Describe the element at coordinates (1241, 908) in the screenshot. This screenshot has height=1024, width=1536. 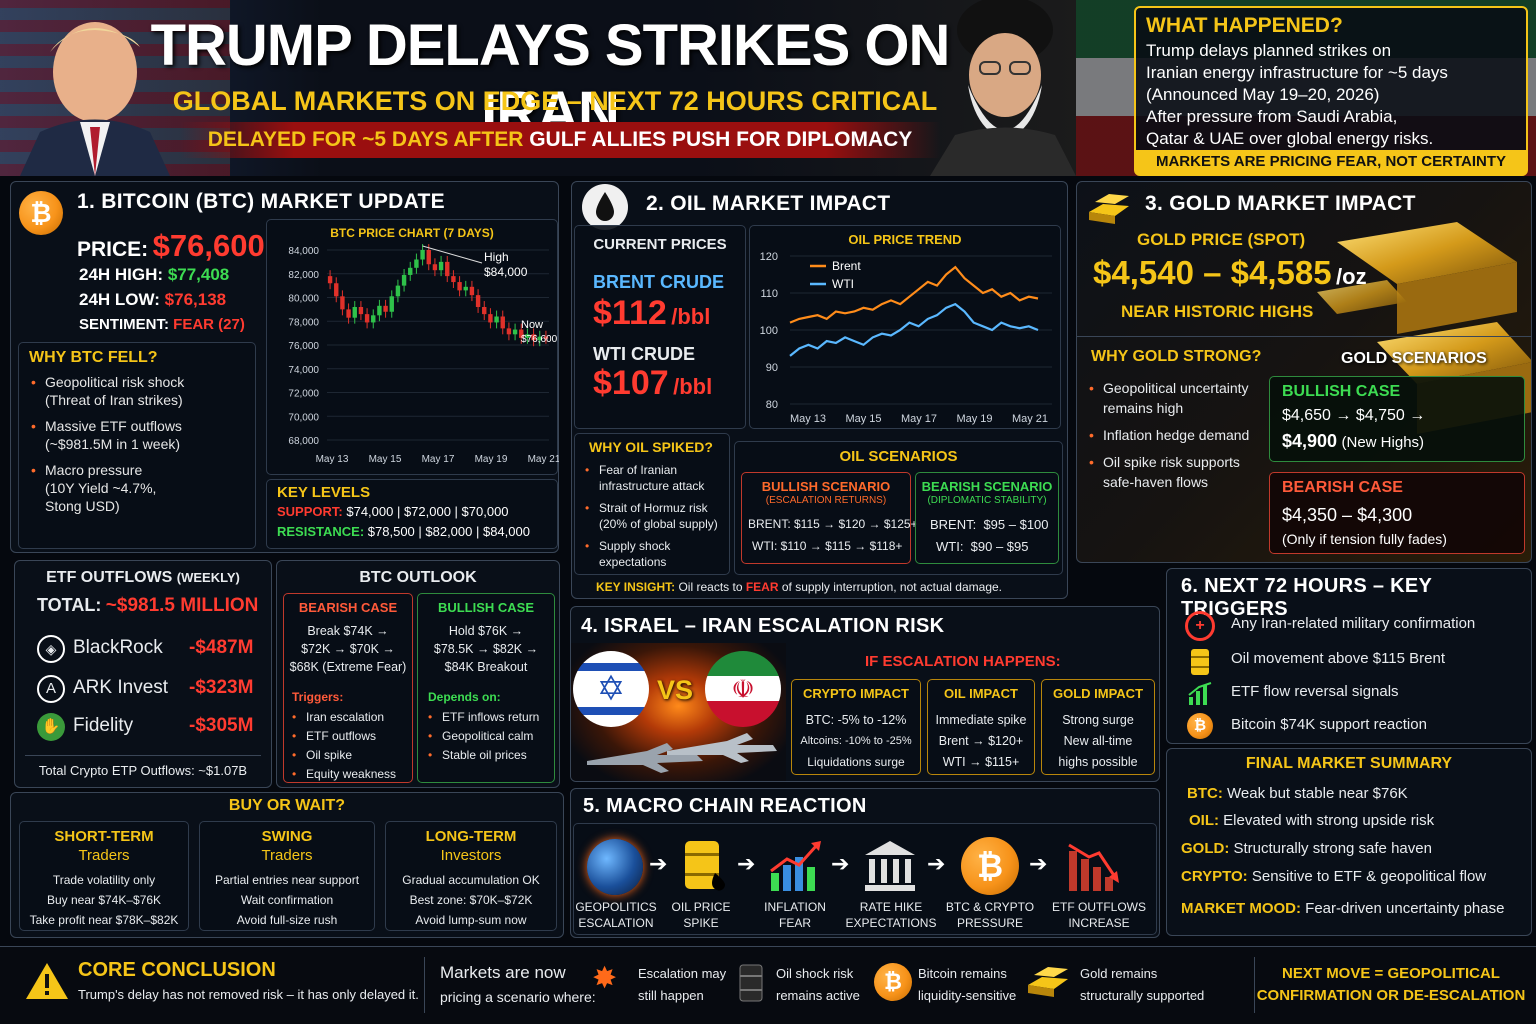
I see `summary-key: MARKET MOOD:` at that location.